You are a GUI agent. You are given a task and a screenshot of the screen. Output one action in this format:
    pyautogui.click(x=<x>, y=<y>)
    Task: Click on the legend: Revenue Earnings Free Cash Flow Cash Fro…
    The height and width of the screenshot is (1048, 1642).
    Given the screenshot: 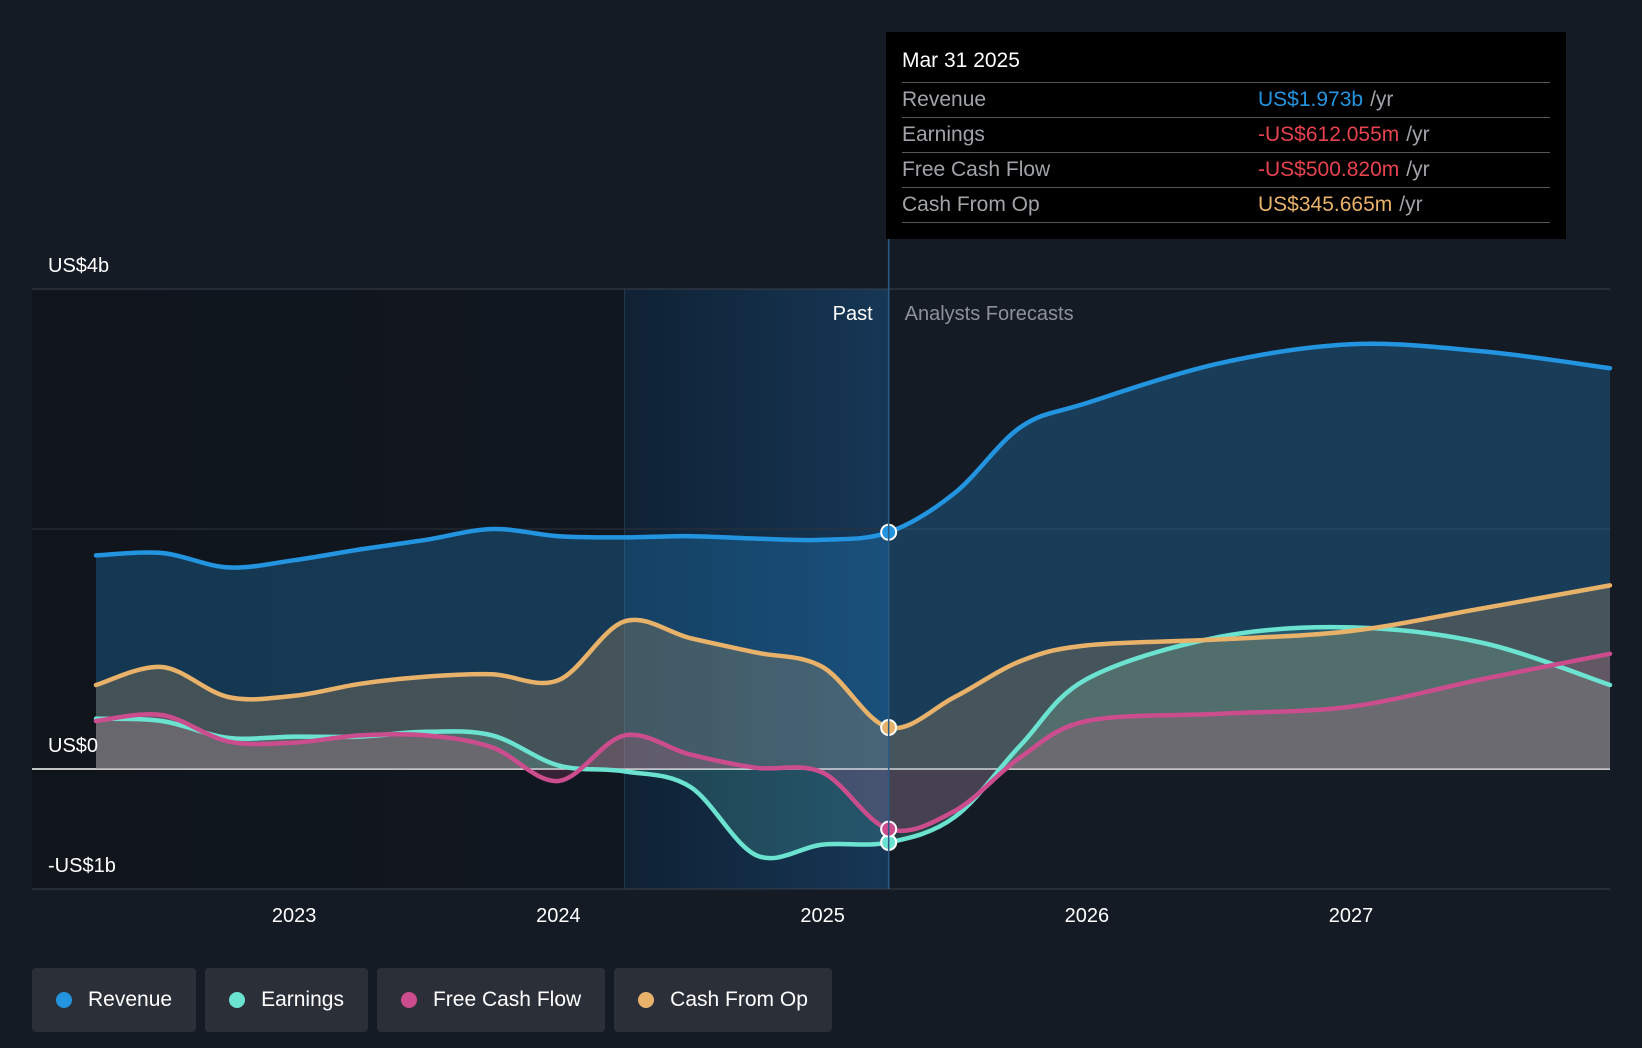 What is the action you would take?
    pyautogui.click(x=432, y=1000)
    